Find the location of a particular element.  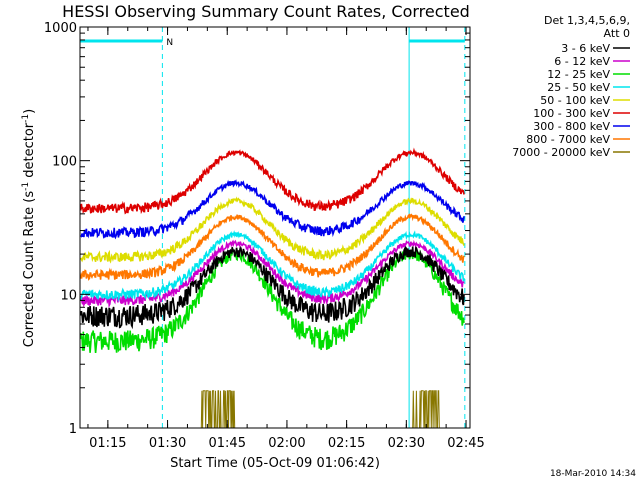

y-axis-label-sup2: -1 is located at coordinates (26, 118).